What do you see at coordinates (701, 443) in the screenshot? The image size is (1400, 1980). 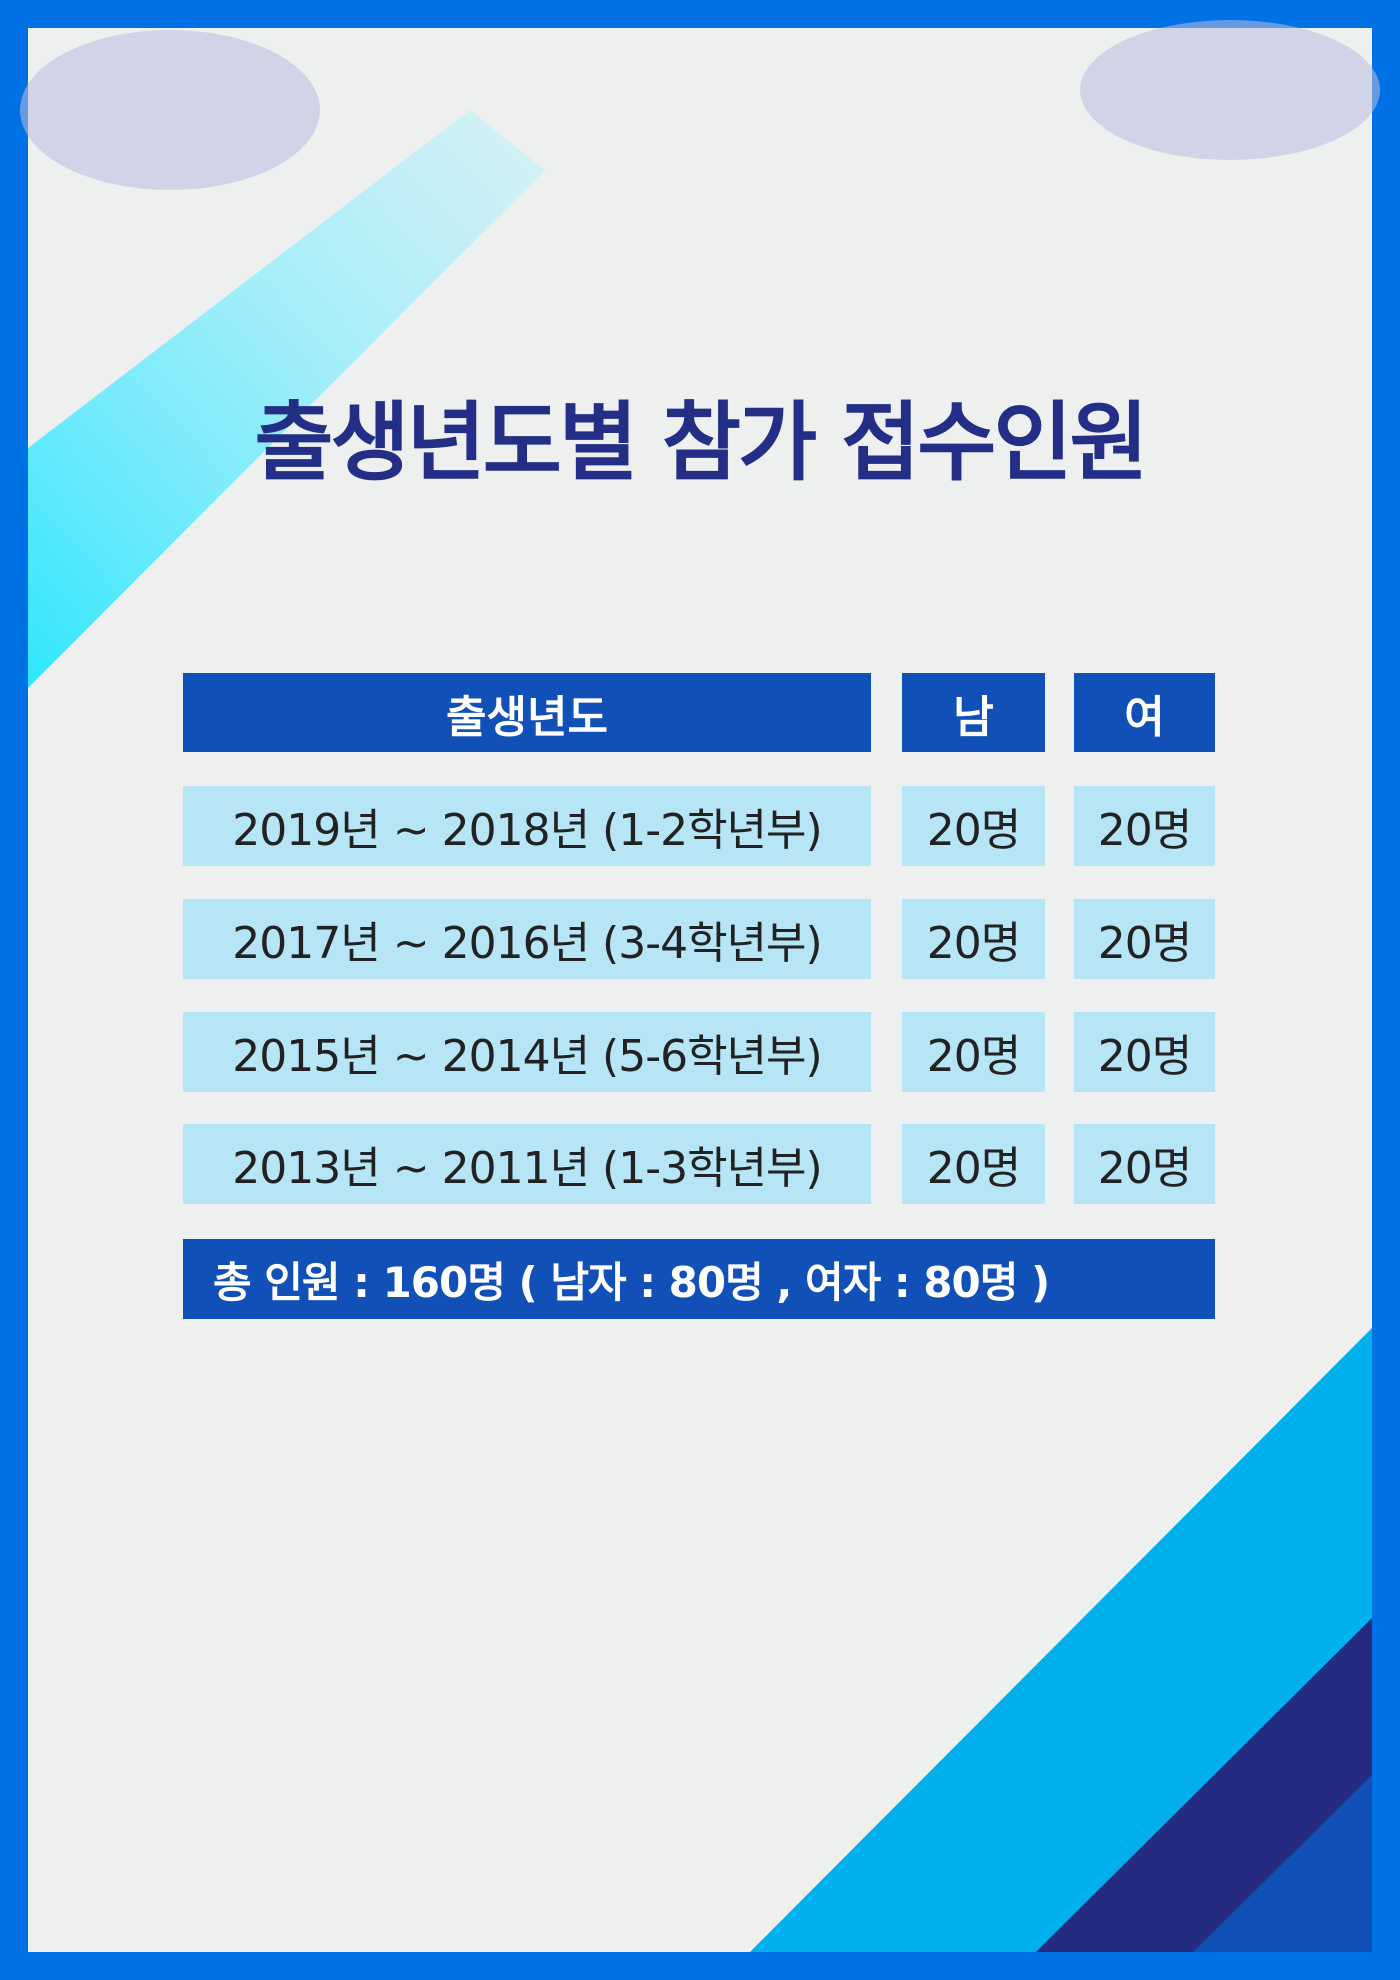 I see `page-title: 출생년도별 참가 접수인원` at bounding box center [701, 443].